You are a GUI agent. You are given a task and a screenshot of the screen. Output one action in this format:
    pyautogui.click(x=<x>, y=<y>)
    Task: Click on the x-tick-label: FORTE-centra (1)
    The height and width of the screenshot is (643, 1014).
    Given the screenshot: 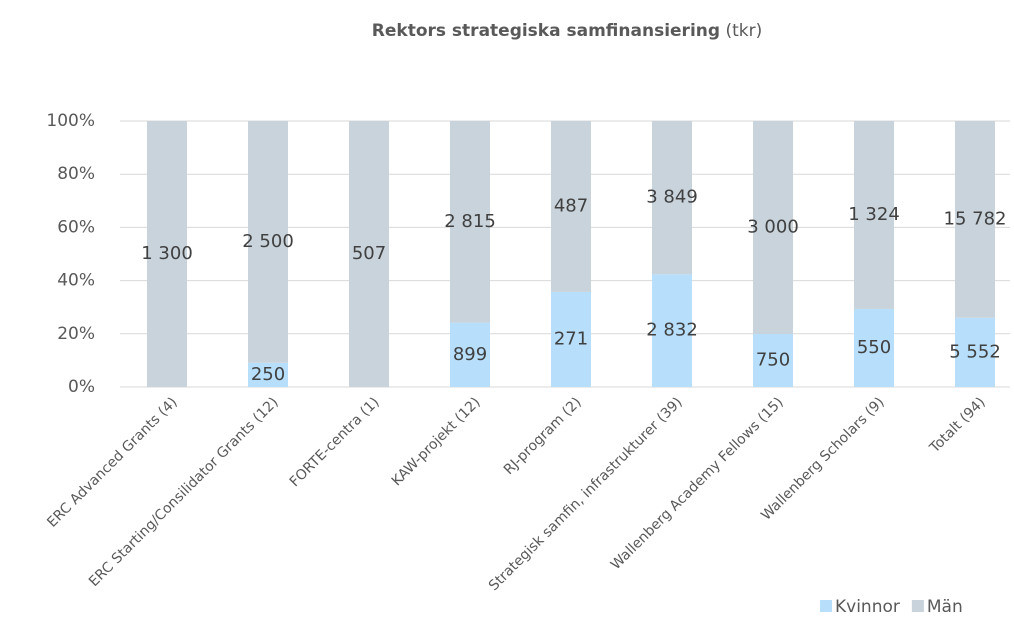 What is the action you would take?
    pyautogui.click(x=335, y=442)
    